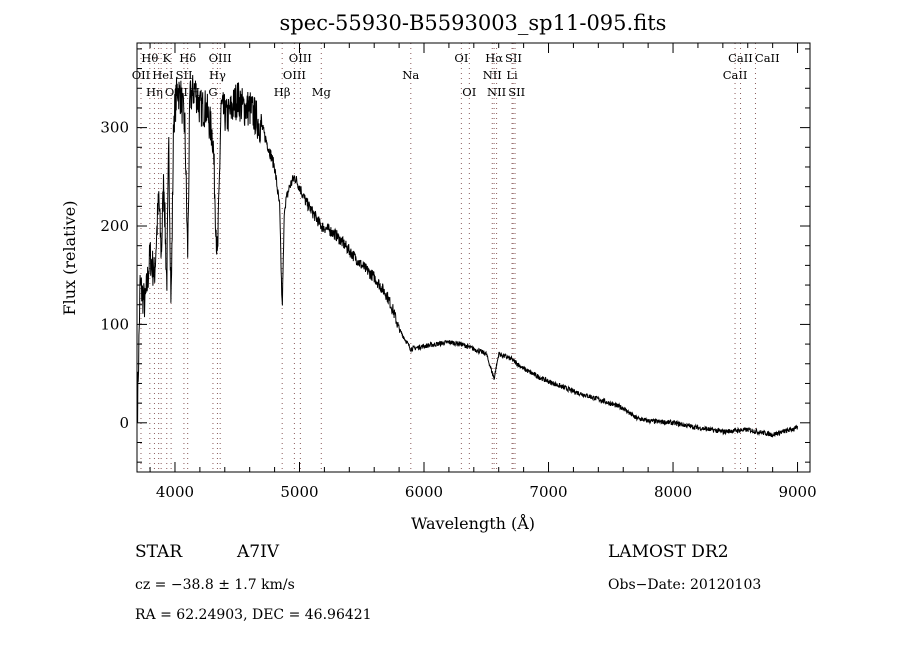 The width and height of the screenshot is (900, 650). I want to click on line-id-label: Hδ, so click(187, 58).